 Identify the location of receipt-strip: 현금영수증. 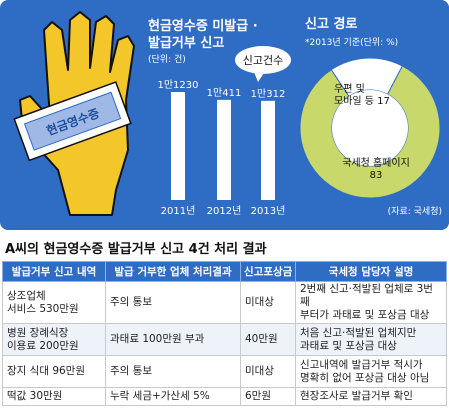
(72, 121).